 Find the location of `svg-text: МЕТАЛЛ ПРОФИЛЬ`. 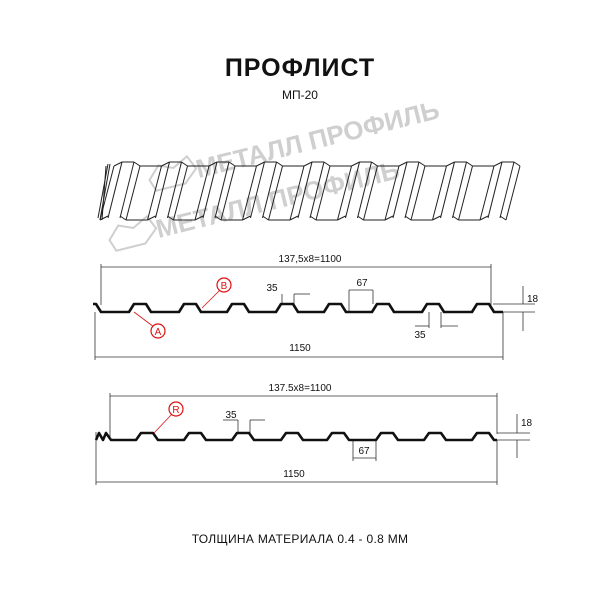

svg-text: МЕТАЛЛ ПРОФИЛЬ is located at coordinates (278, 199).